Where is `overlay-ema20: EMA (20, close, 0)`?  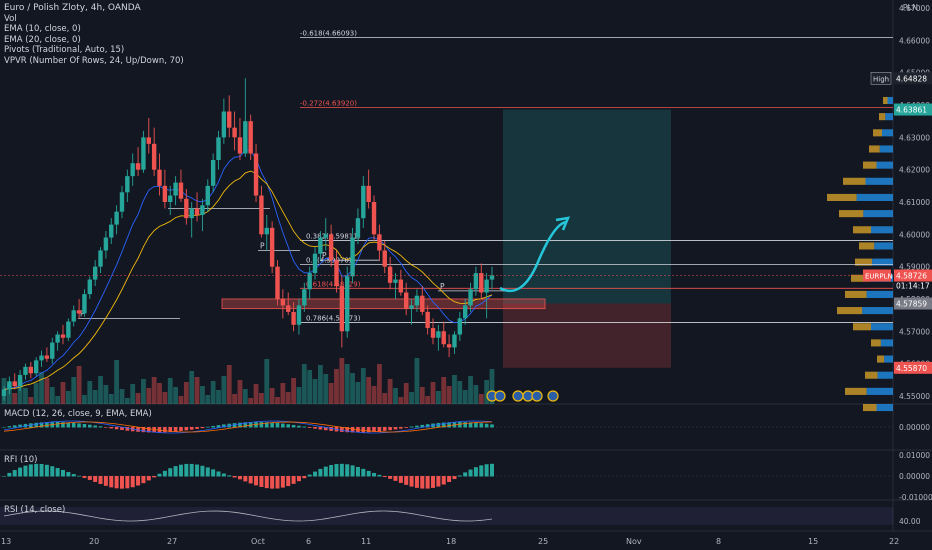 overlay-ema20: EMA (20, close, 0) is located at coordinates (42, 39).